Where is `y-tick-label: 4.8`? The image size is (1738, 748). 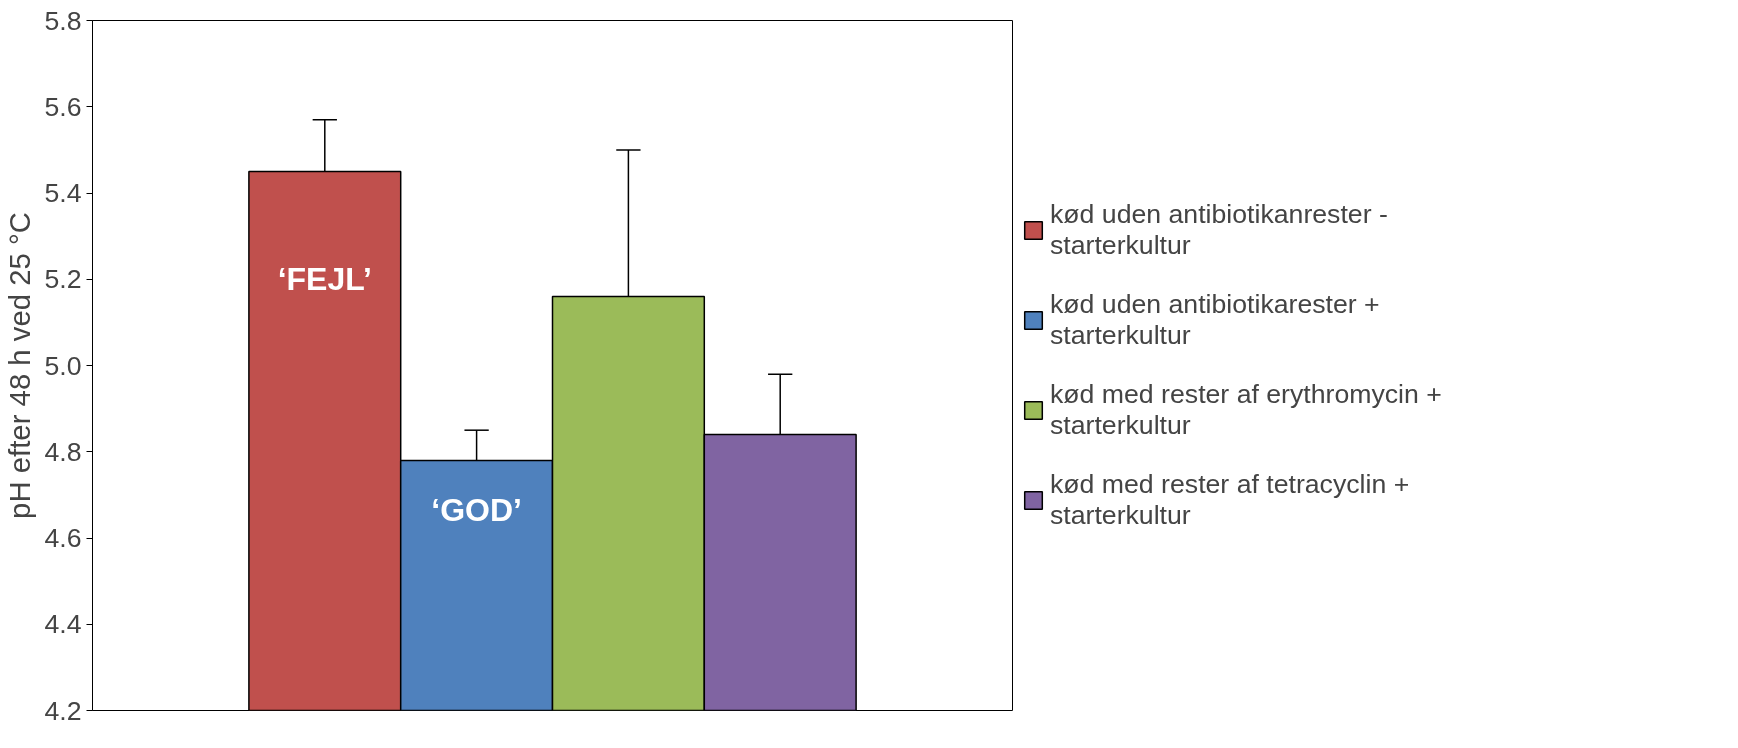
y-tick-label: 4.8 is located at coordinates (63, 451).